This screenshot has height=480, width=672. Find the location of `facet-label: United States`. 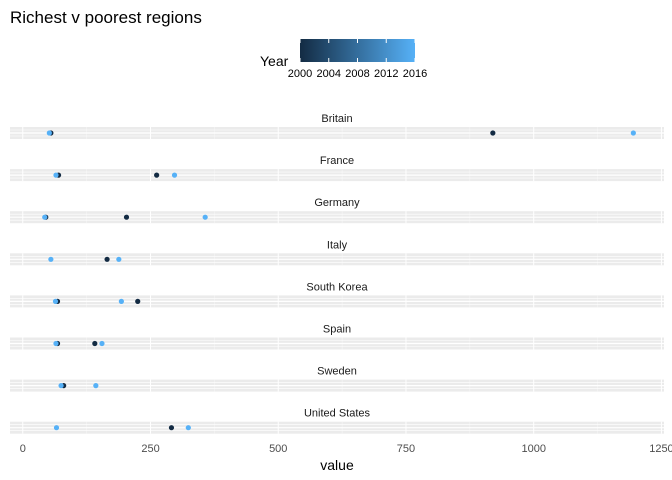

facet-label: United States is located at coordinates (337, 414).